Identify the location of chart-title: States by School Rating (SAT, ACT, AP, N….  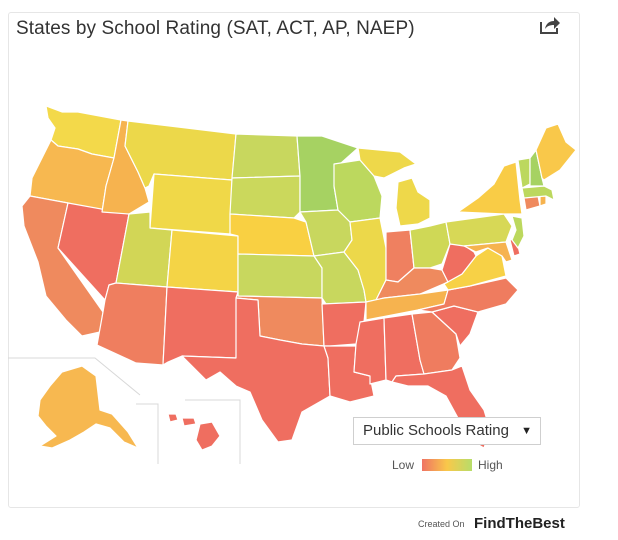
(215, 28).